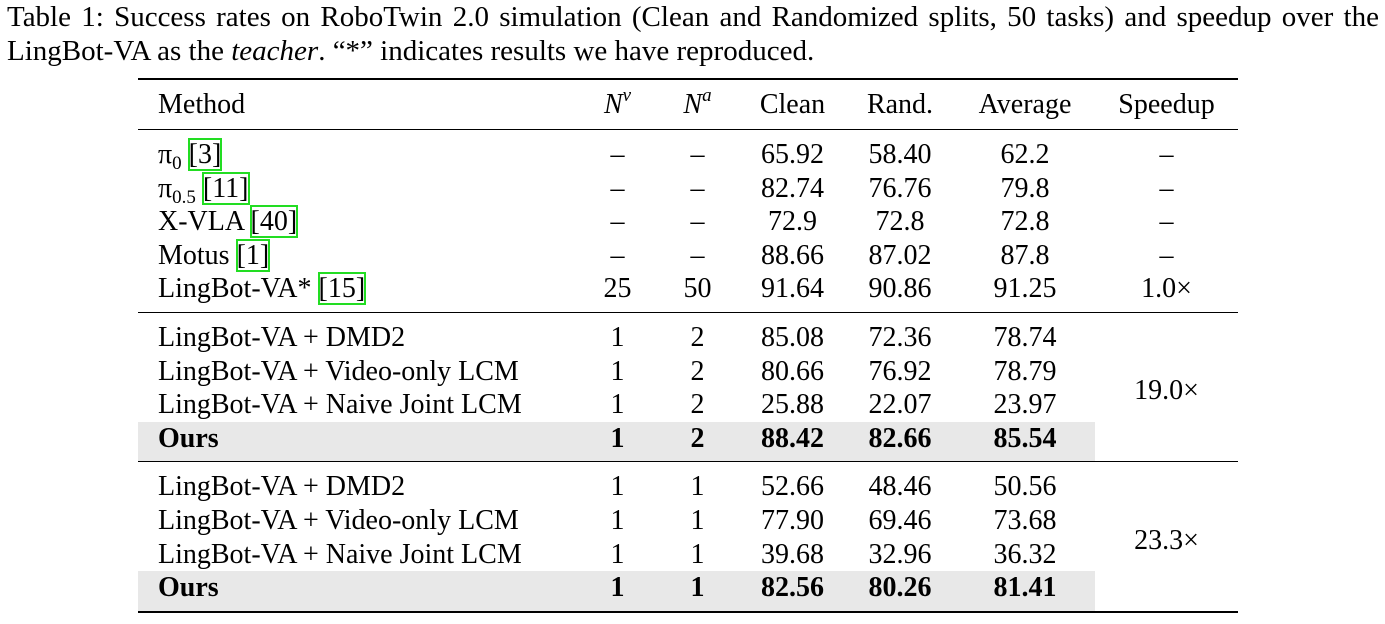 This screenshot has height=624, width=1385. Describe the element at coordinates (253, 255) in the screenshot. I see `citation: [1]` at that location.